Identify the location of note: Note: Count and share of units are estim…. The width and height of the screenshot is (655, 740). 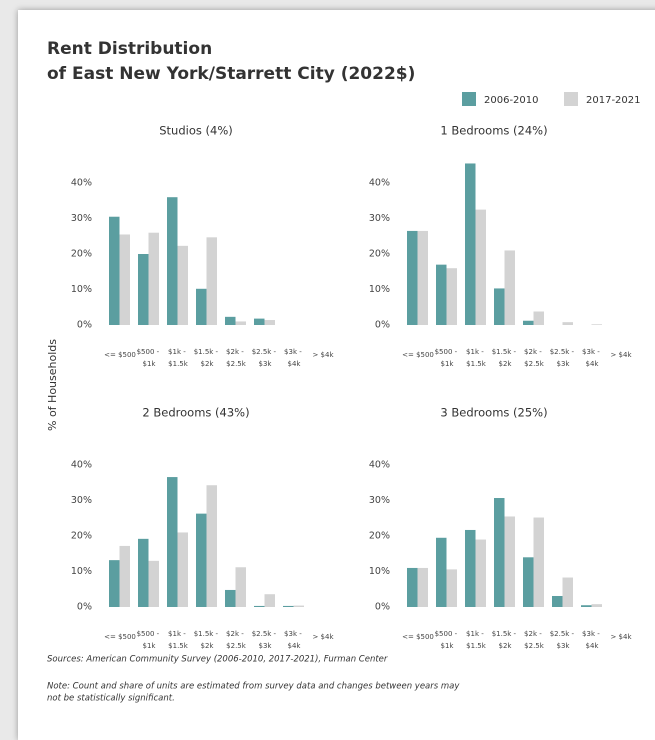
(253, 687).